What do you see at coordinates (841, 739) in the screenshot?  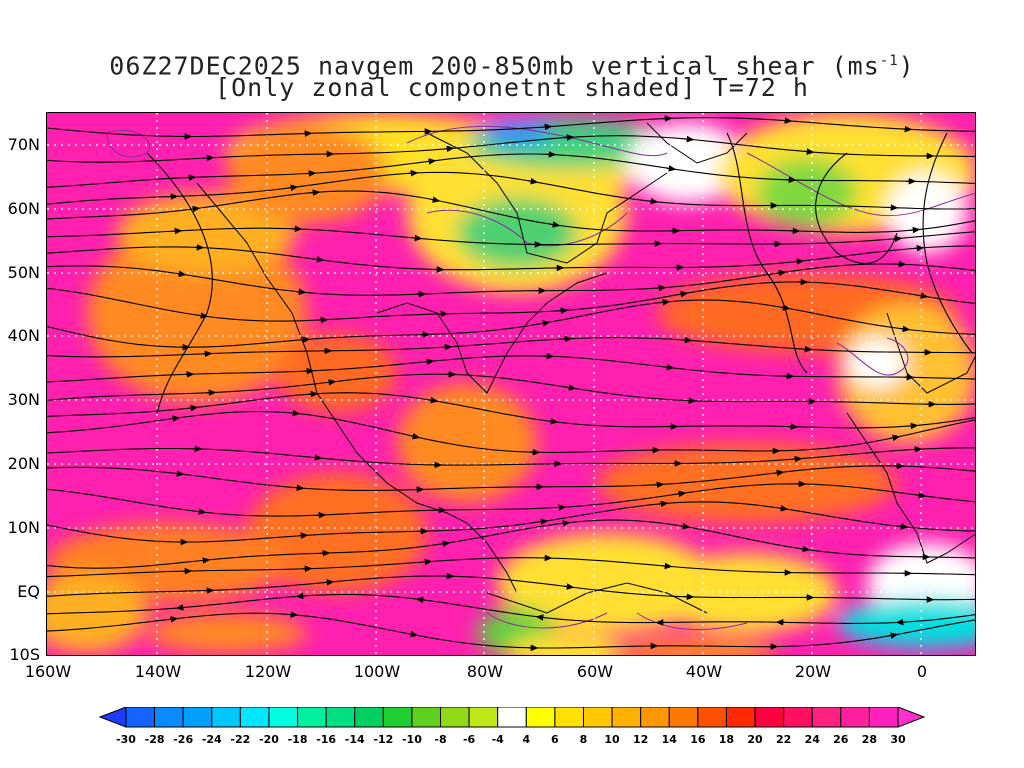 I see `colorbar-label: 26` at bounding box center [841, 739].